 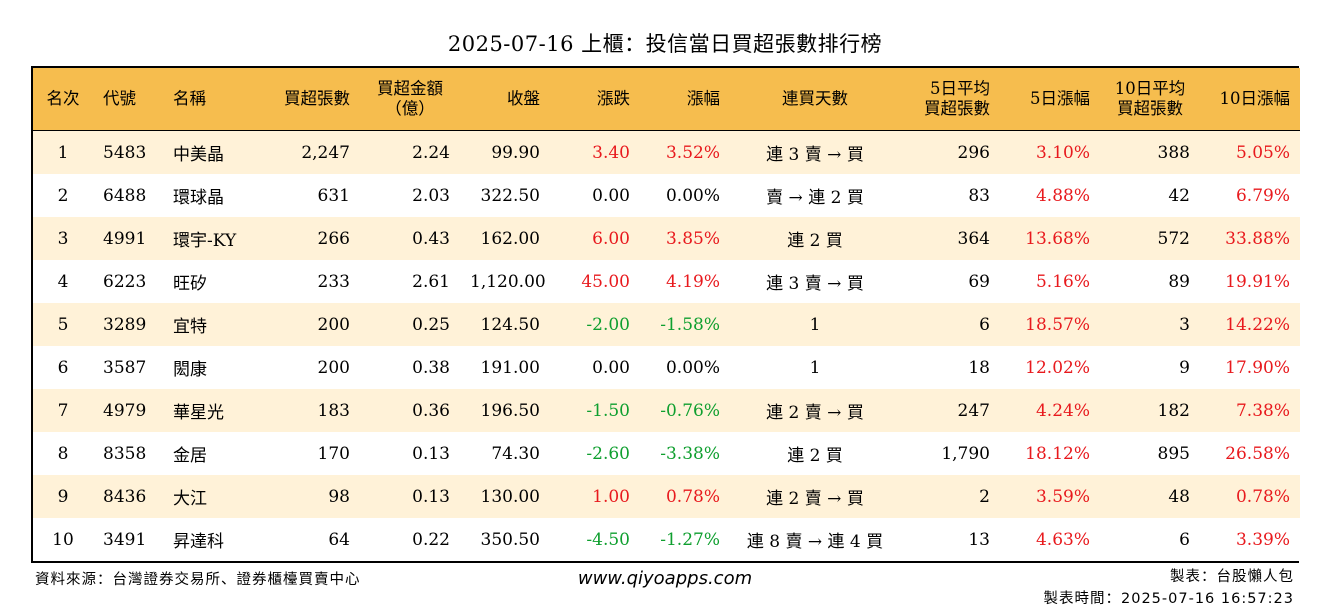 I want to click on amount-cell: 0.38, so click(x=410, y=367).